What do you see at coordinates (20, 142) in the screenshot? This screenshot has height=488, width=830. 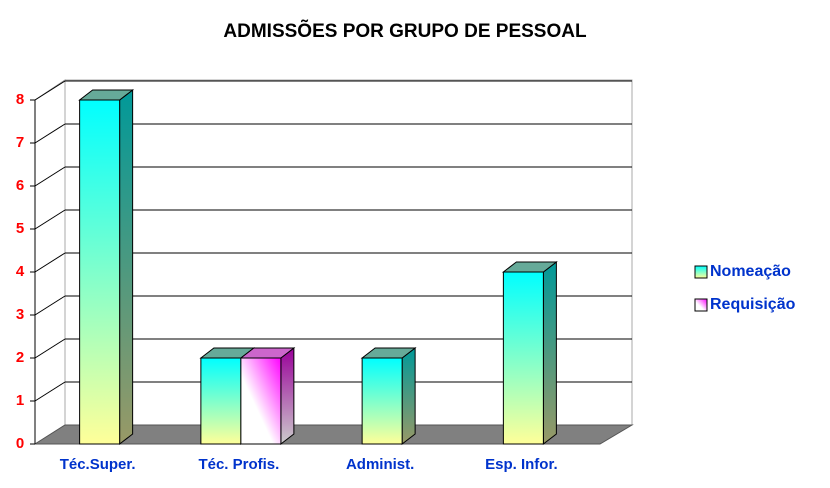 I see `y-tick-label: 7` at bounding box center [20, 142].